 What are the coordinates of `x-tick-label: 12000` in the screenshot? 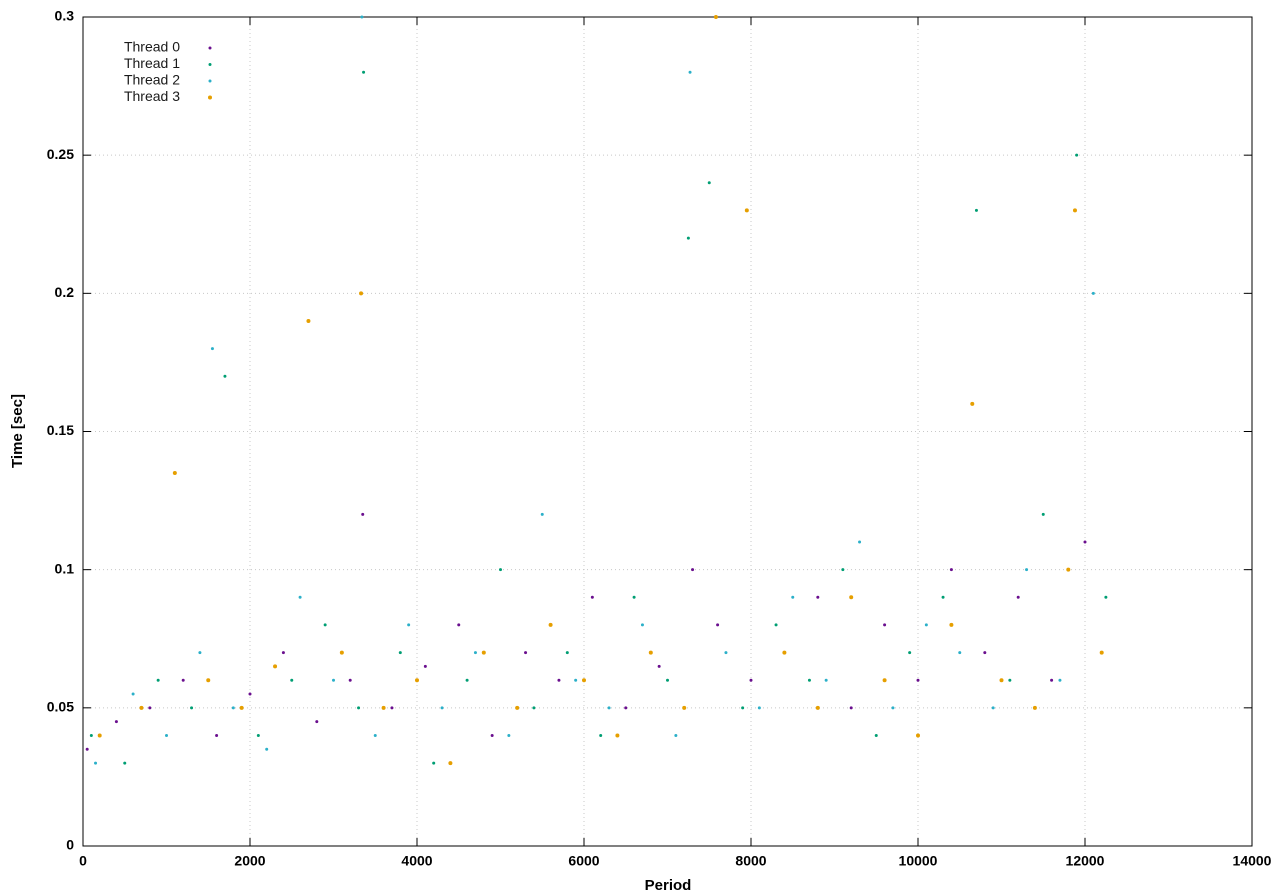 It's located at (1085, 861).